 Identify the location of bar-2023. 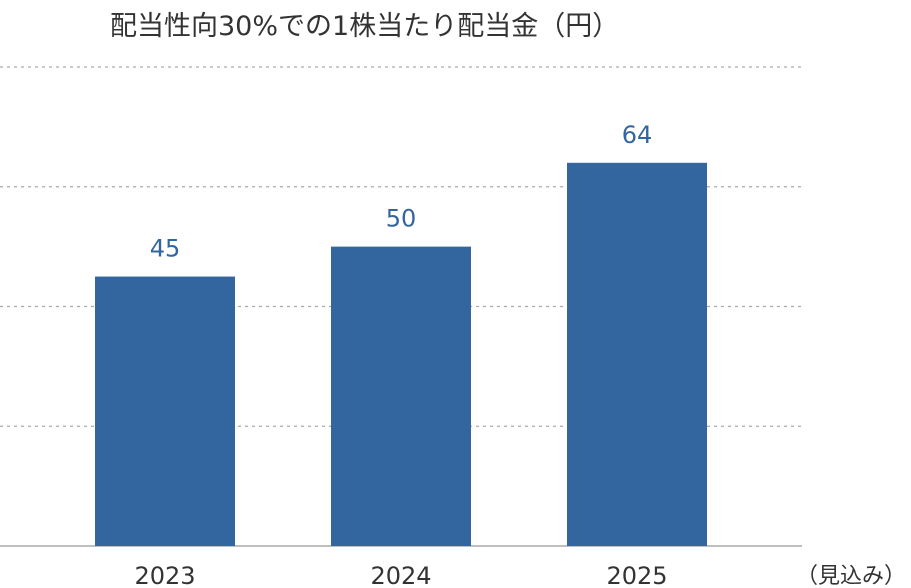
(165, 411).